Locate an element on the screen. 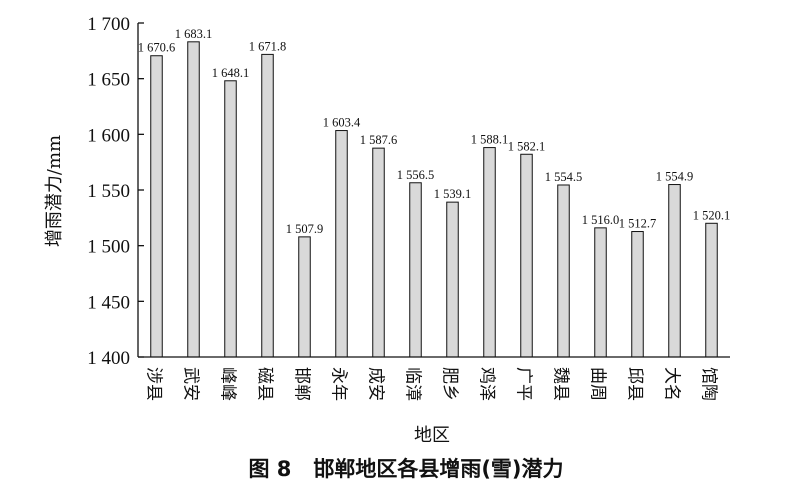  category-label: 肥乡 is located at coordinates (450, 384).